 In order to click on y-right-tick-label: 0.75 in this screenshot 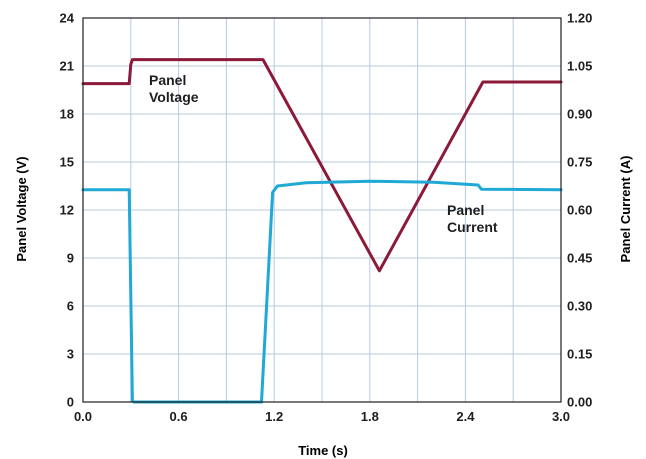, I will do `click(579, 162)`.